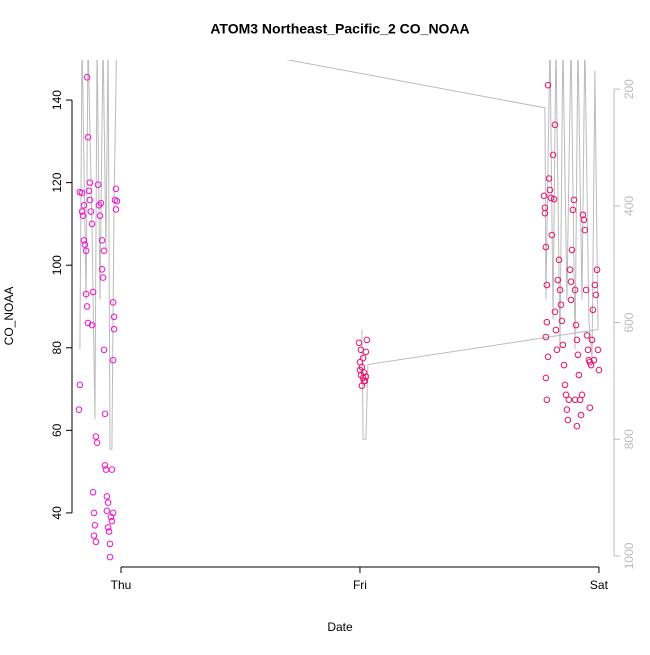 This screenshot has height=655, width=650. I want to click on y-tick-label: 120, so click(57, 182).